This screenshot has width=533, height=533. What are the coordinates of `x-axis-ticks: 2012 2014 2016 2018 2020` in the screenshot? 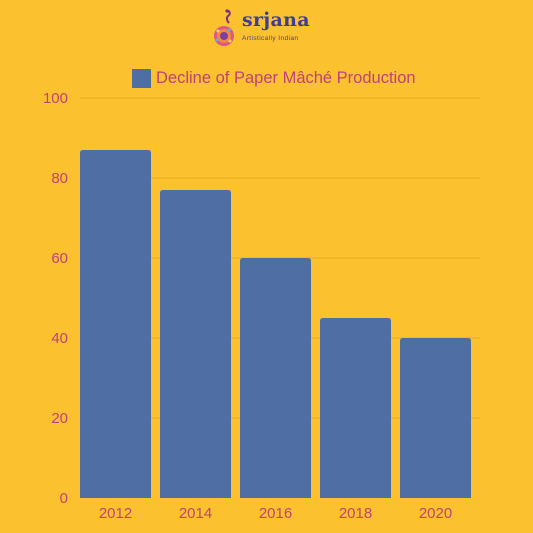 It's located at (275, 513).